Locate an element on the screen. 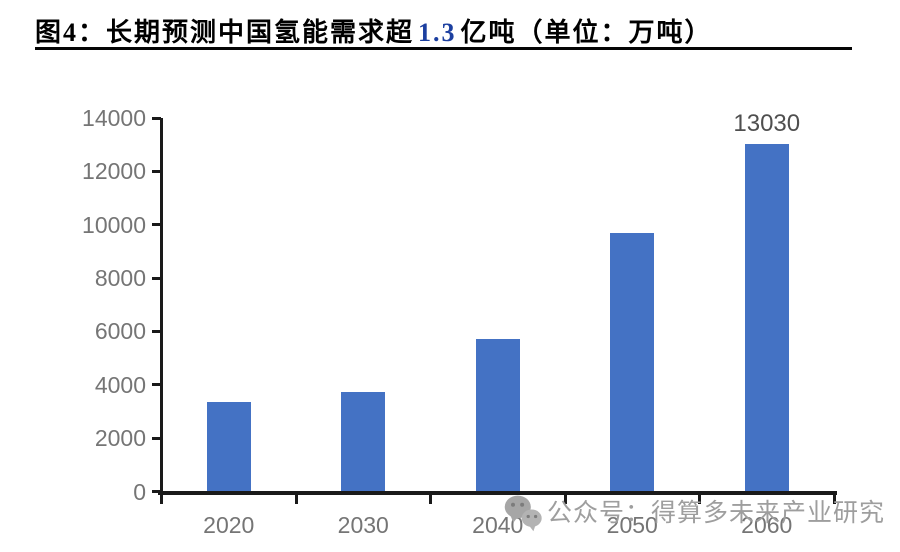  bar-2060 is located at coordinates (766, 317).